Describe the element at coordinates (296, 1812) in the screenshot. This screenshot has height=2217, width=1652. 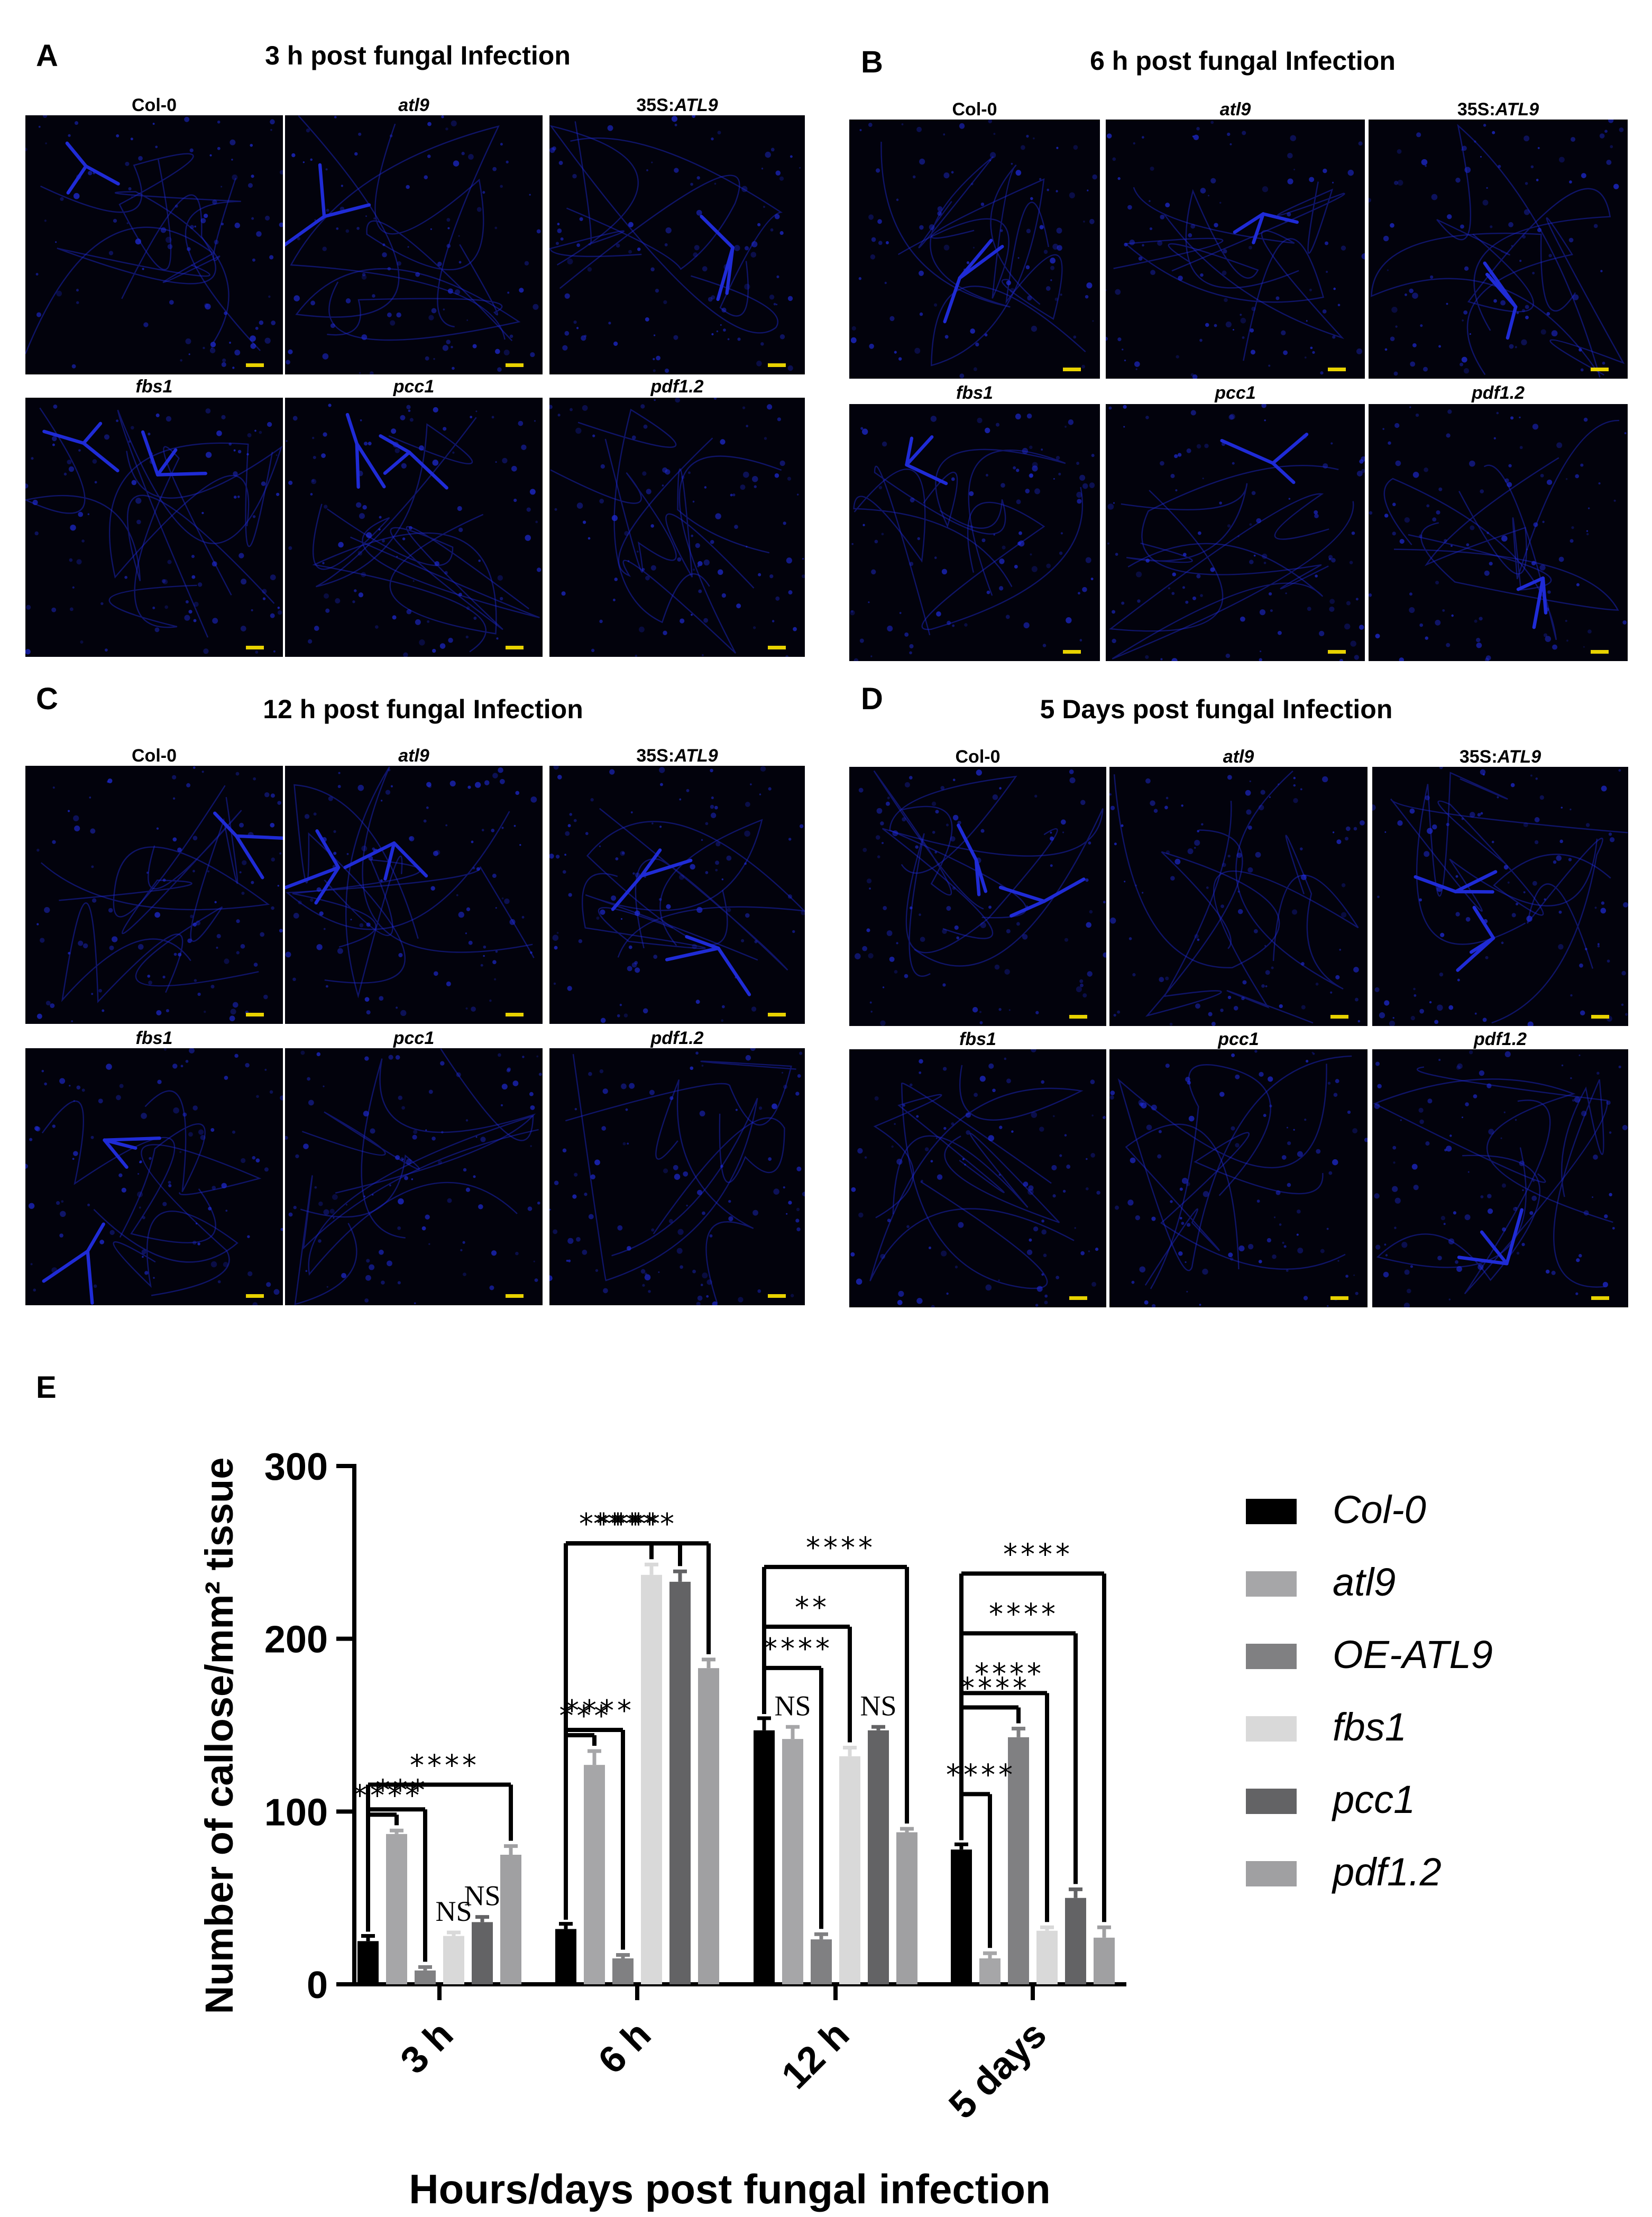
I see `y-tick-label: 100` at that location.